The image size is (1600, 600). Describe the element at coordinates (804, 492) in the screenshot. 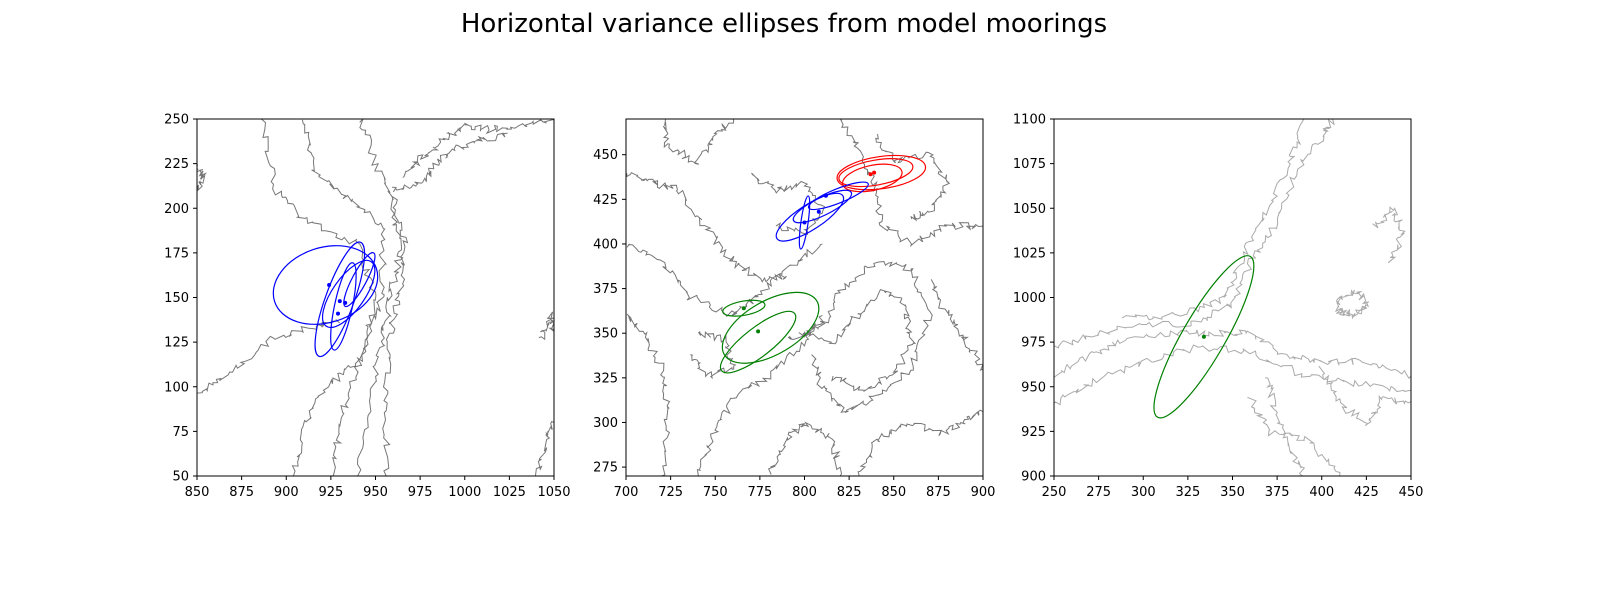

I see `x-tick-label: 800` at that location.